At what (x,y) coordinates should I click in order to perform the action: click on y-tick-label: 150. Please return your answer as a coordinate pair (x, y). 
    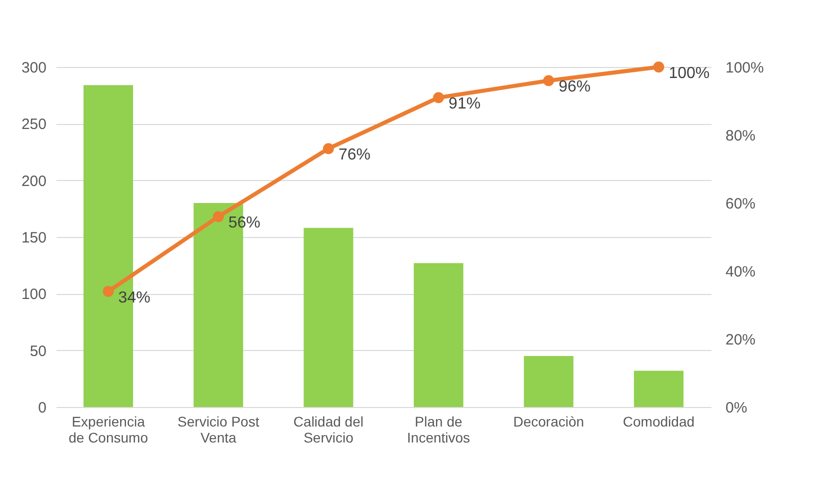
    Looking at the image, I should click on (33, 238).